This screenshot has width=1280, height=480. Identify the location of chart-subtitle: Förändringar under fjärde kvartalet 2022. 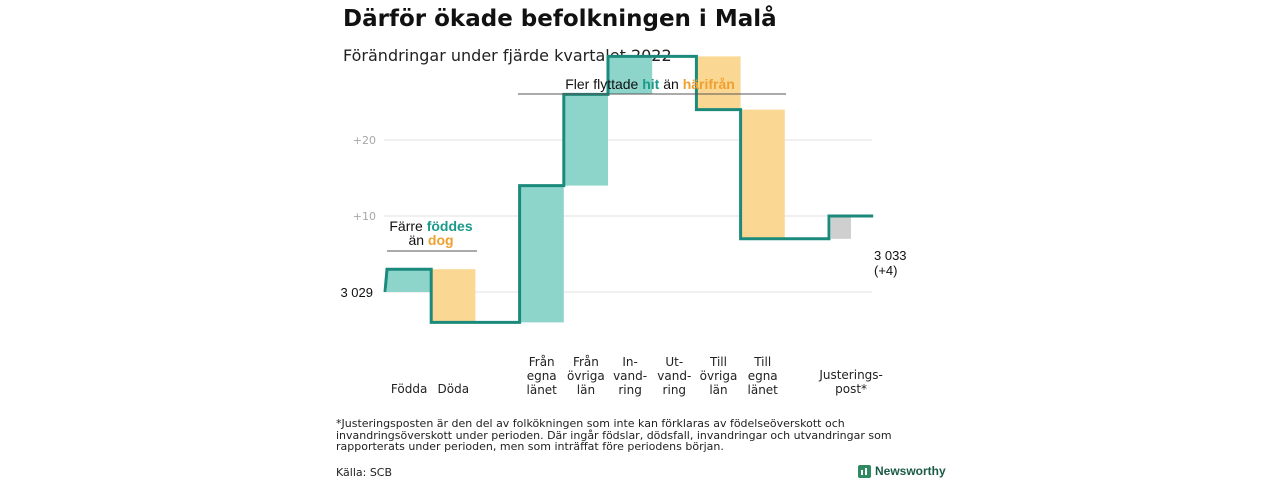
(507, 55).